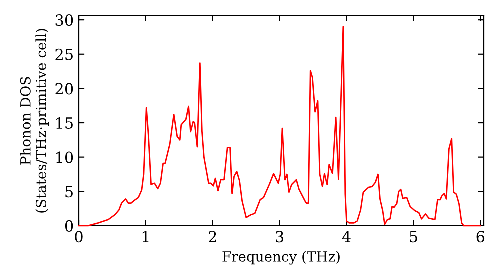 The image size is (500, 280). What do you see at coordinates (480, 237) in the screenshot?
I see `x-tick-label: 6` at bounding box center [480, 237].